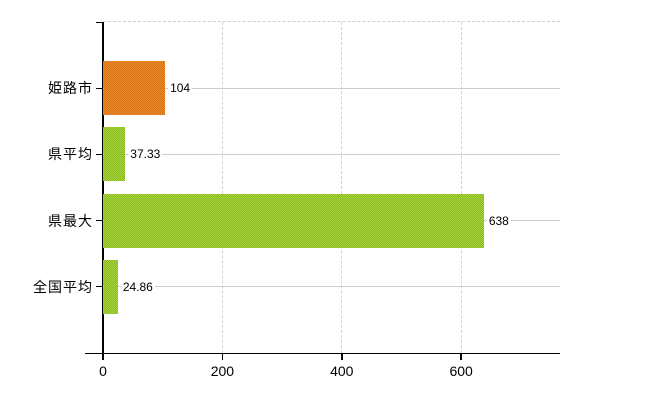 Image resolution: width=650 pixels, height=400 pixels. I want to click on plot-top-border, so click(331, 21).